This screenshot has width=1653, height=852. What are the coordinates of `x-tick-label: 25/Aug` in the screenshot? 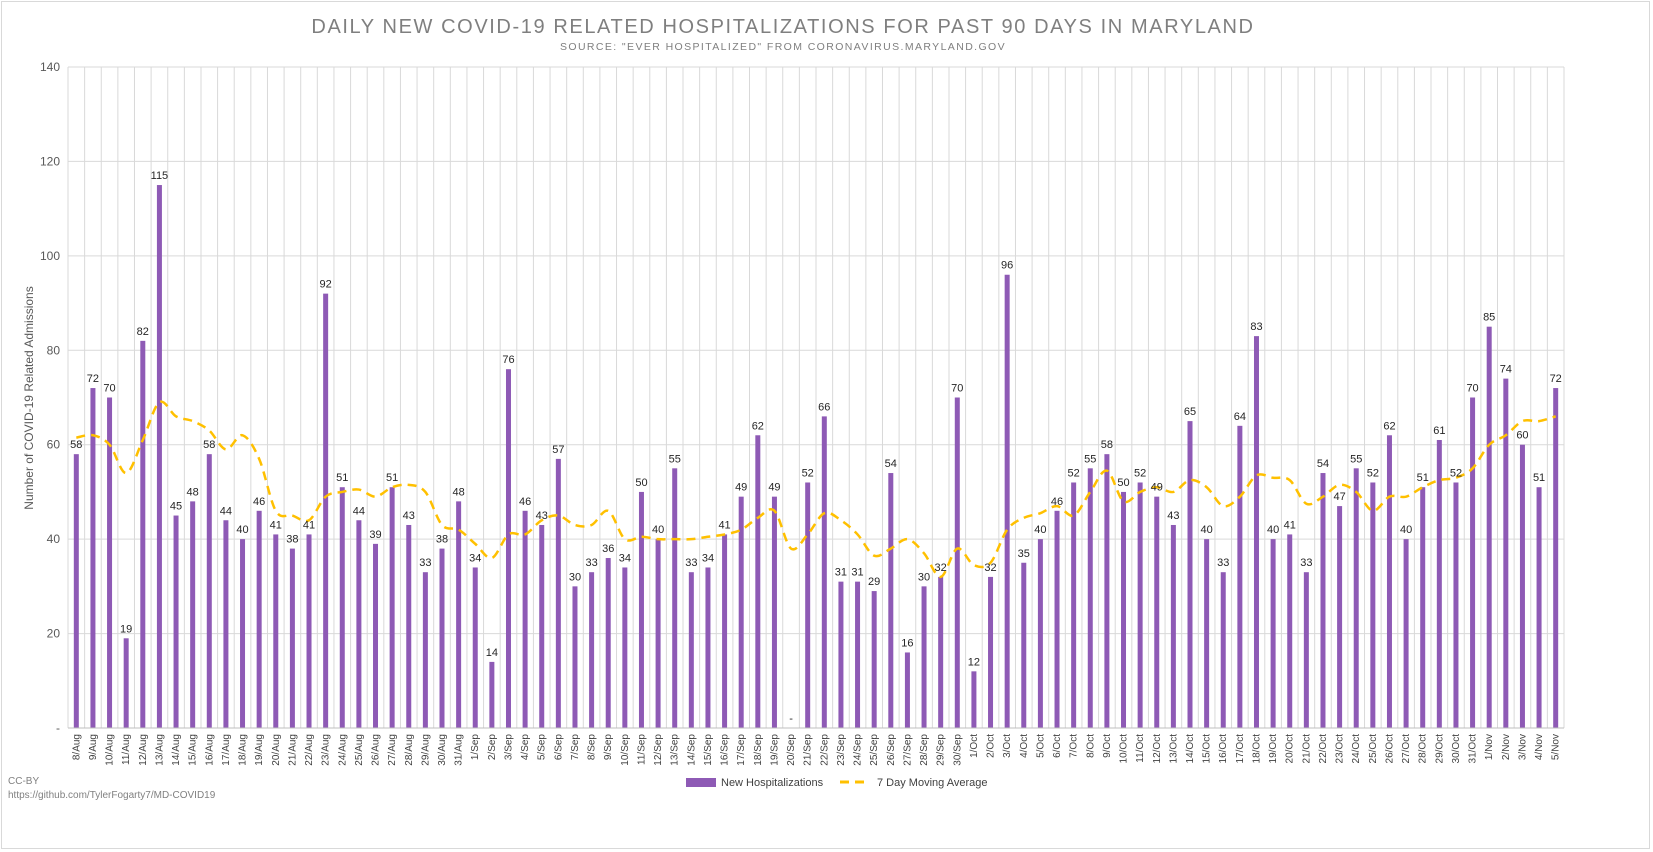 It's located at (359, 750).